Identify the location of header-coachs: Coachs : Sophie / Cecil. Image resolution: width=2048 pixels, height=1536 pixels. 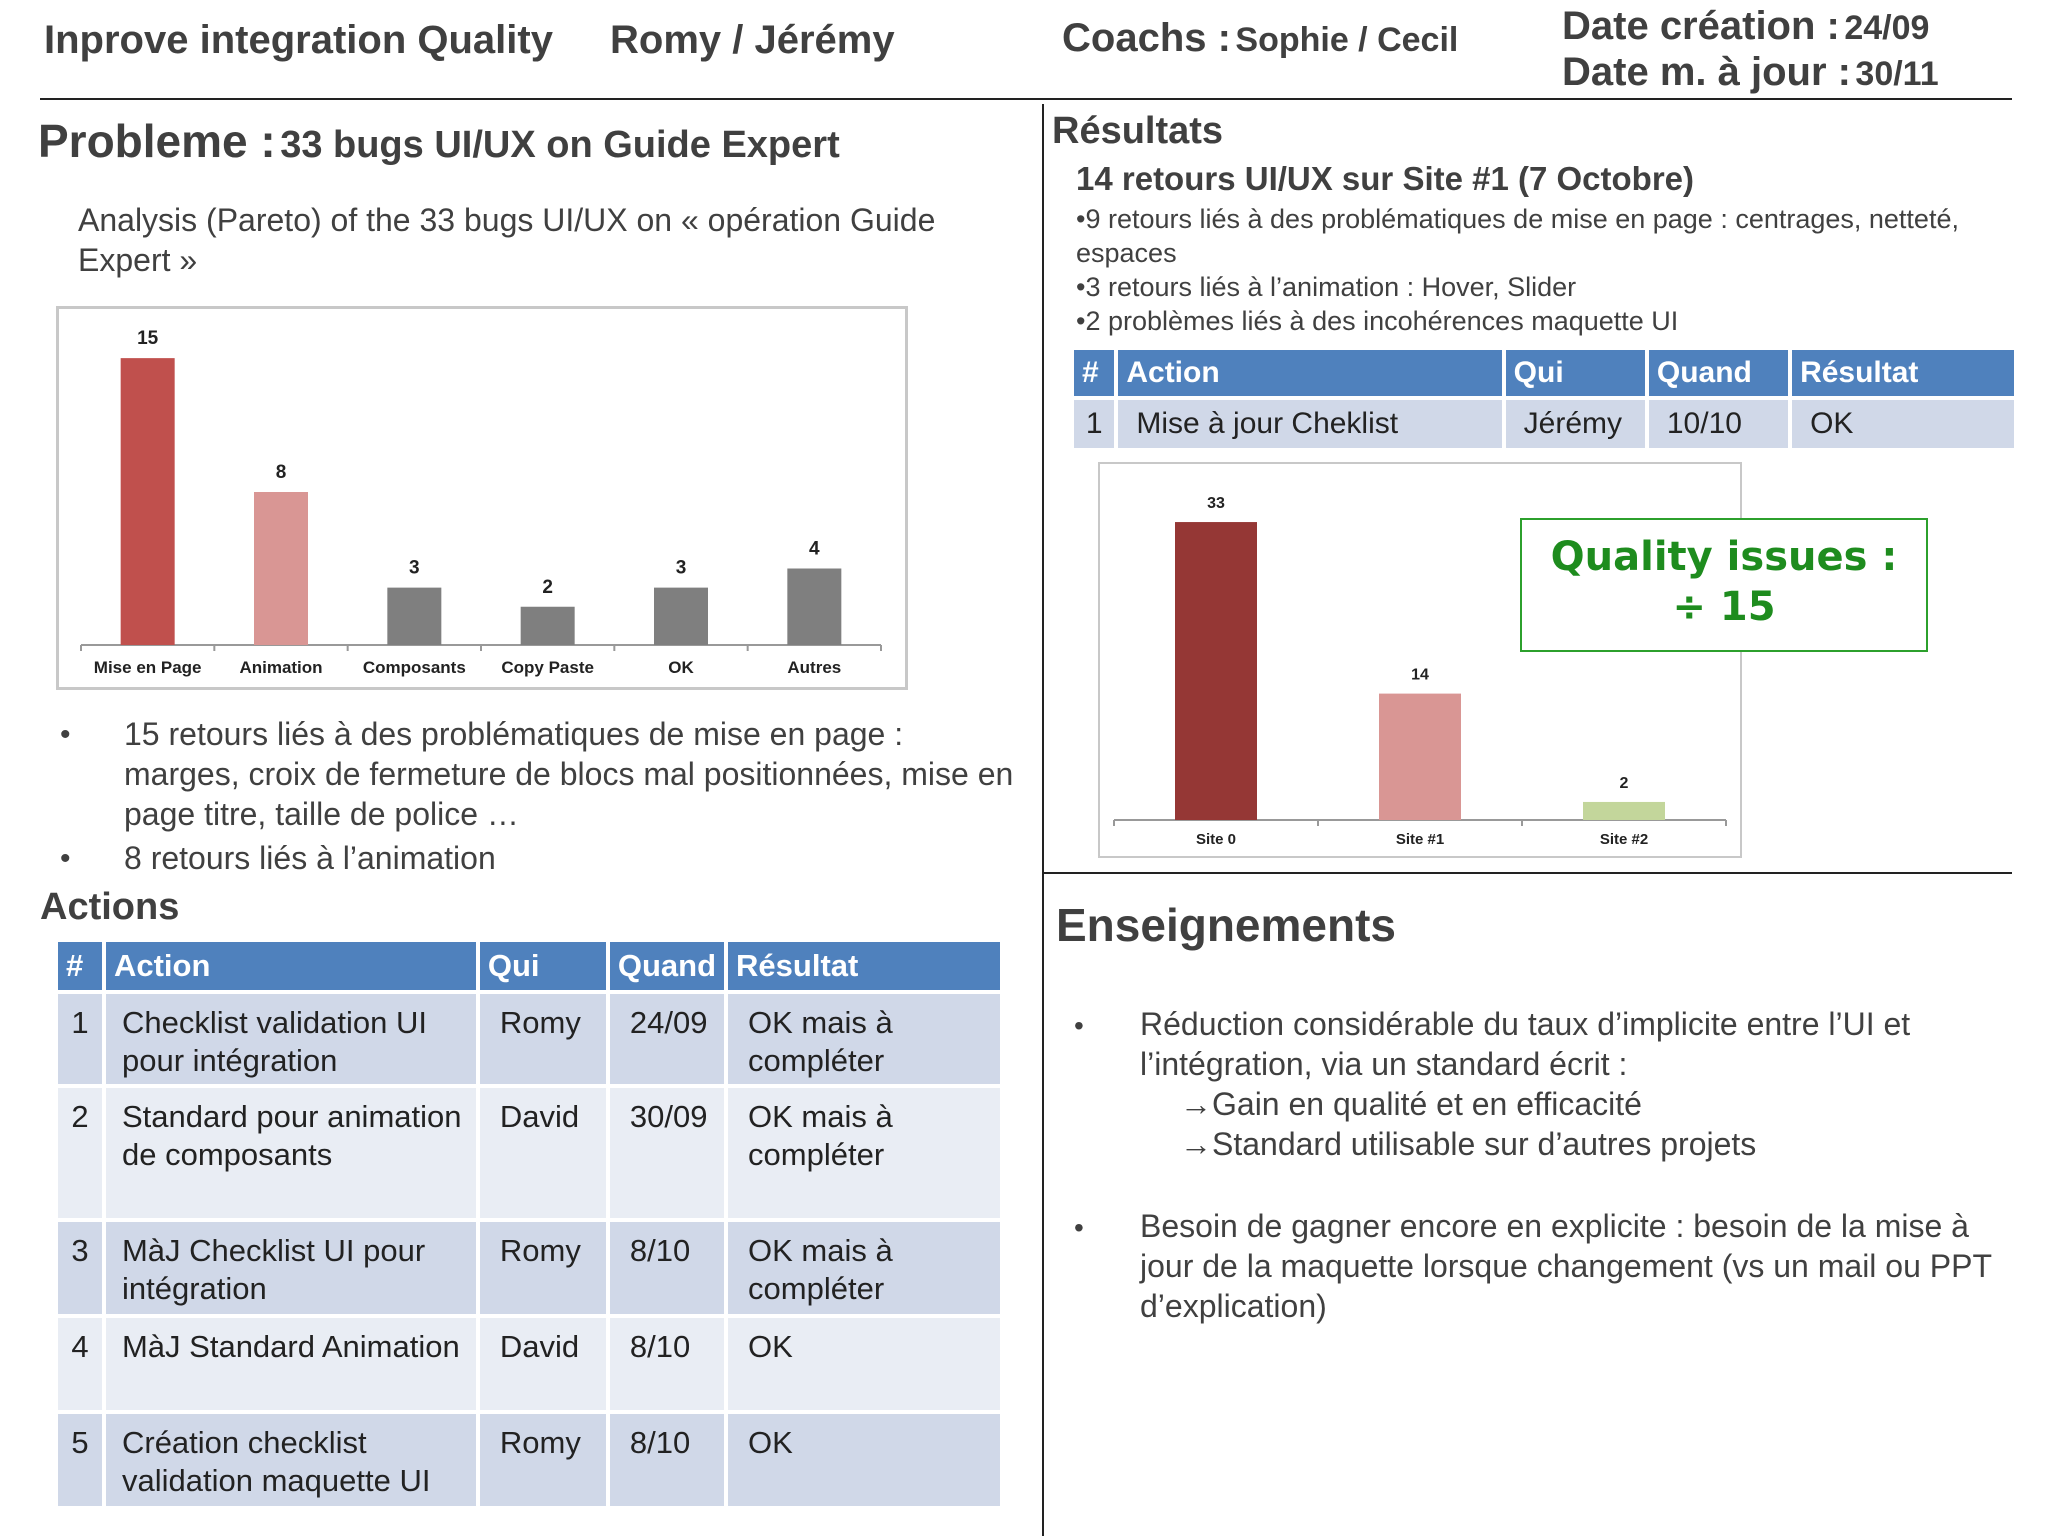
(1260, 38).